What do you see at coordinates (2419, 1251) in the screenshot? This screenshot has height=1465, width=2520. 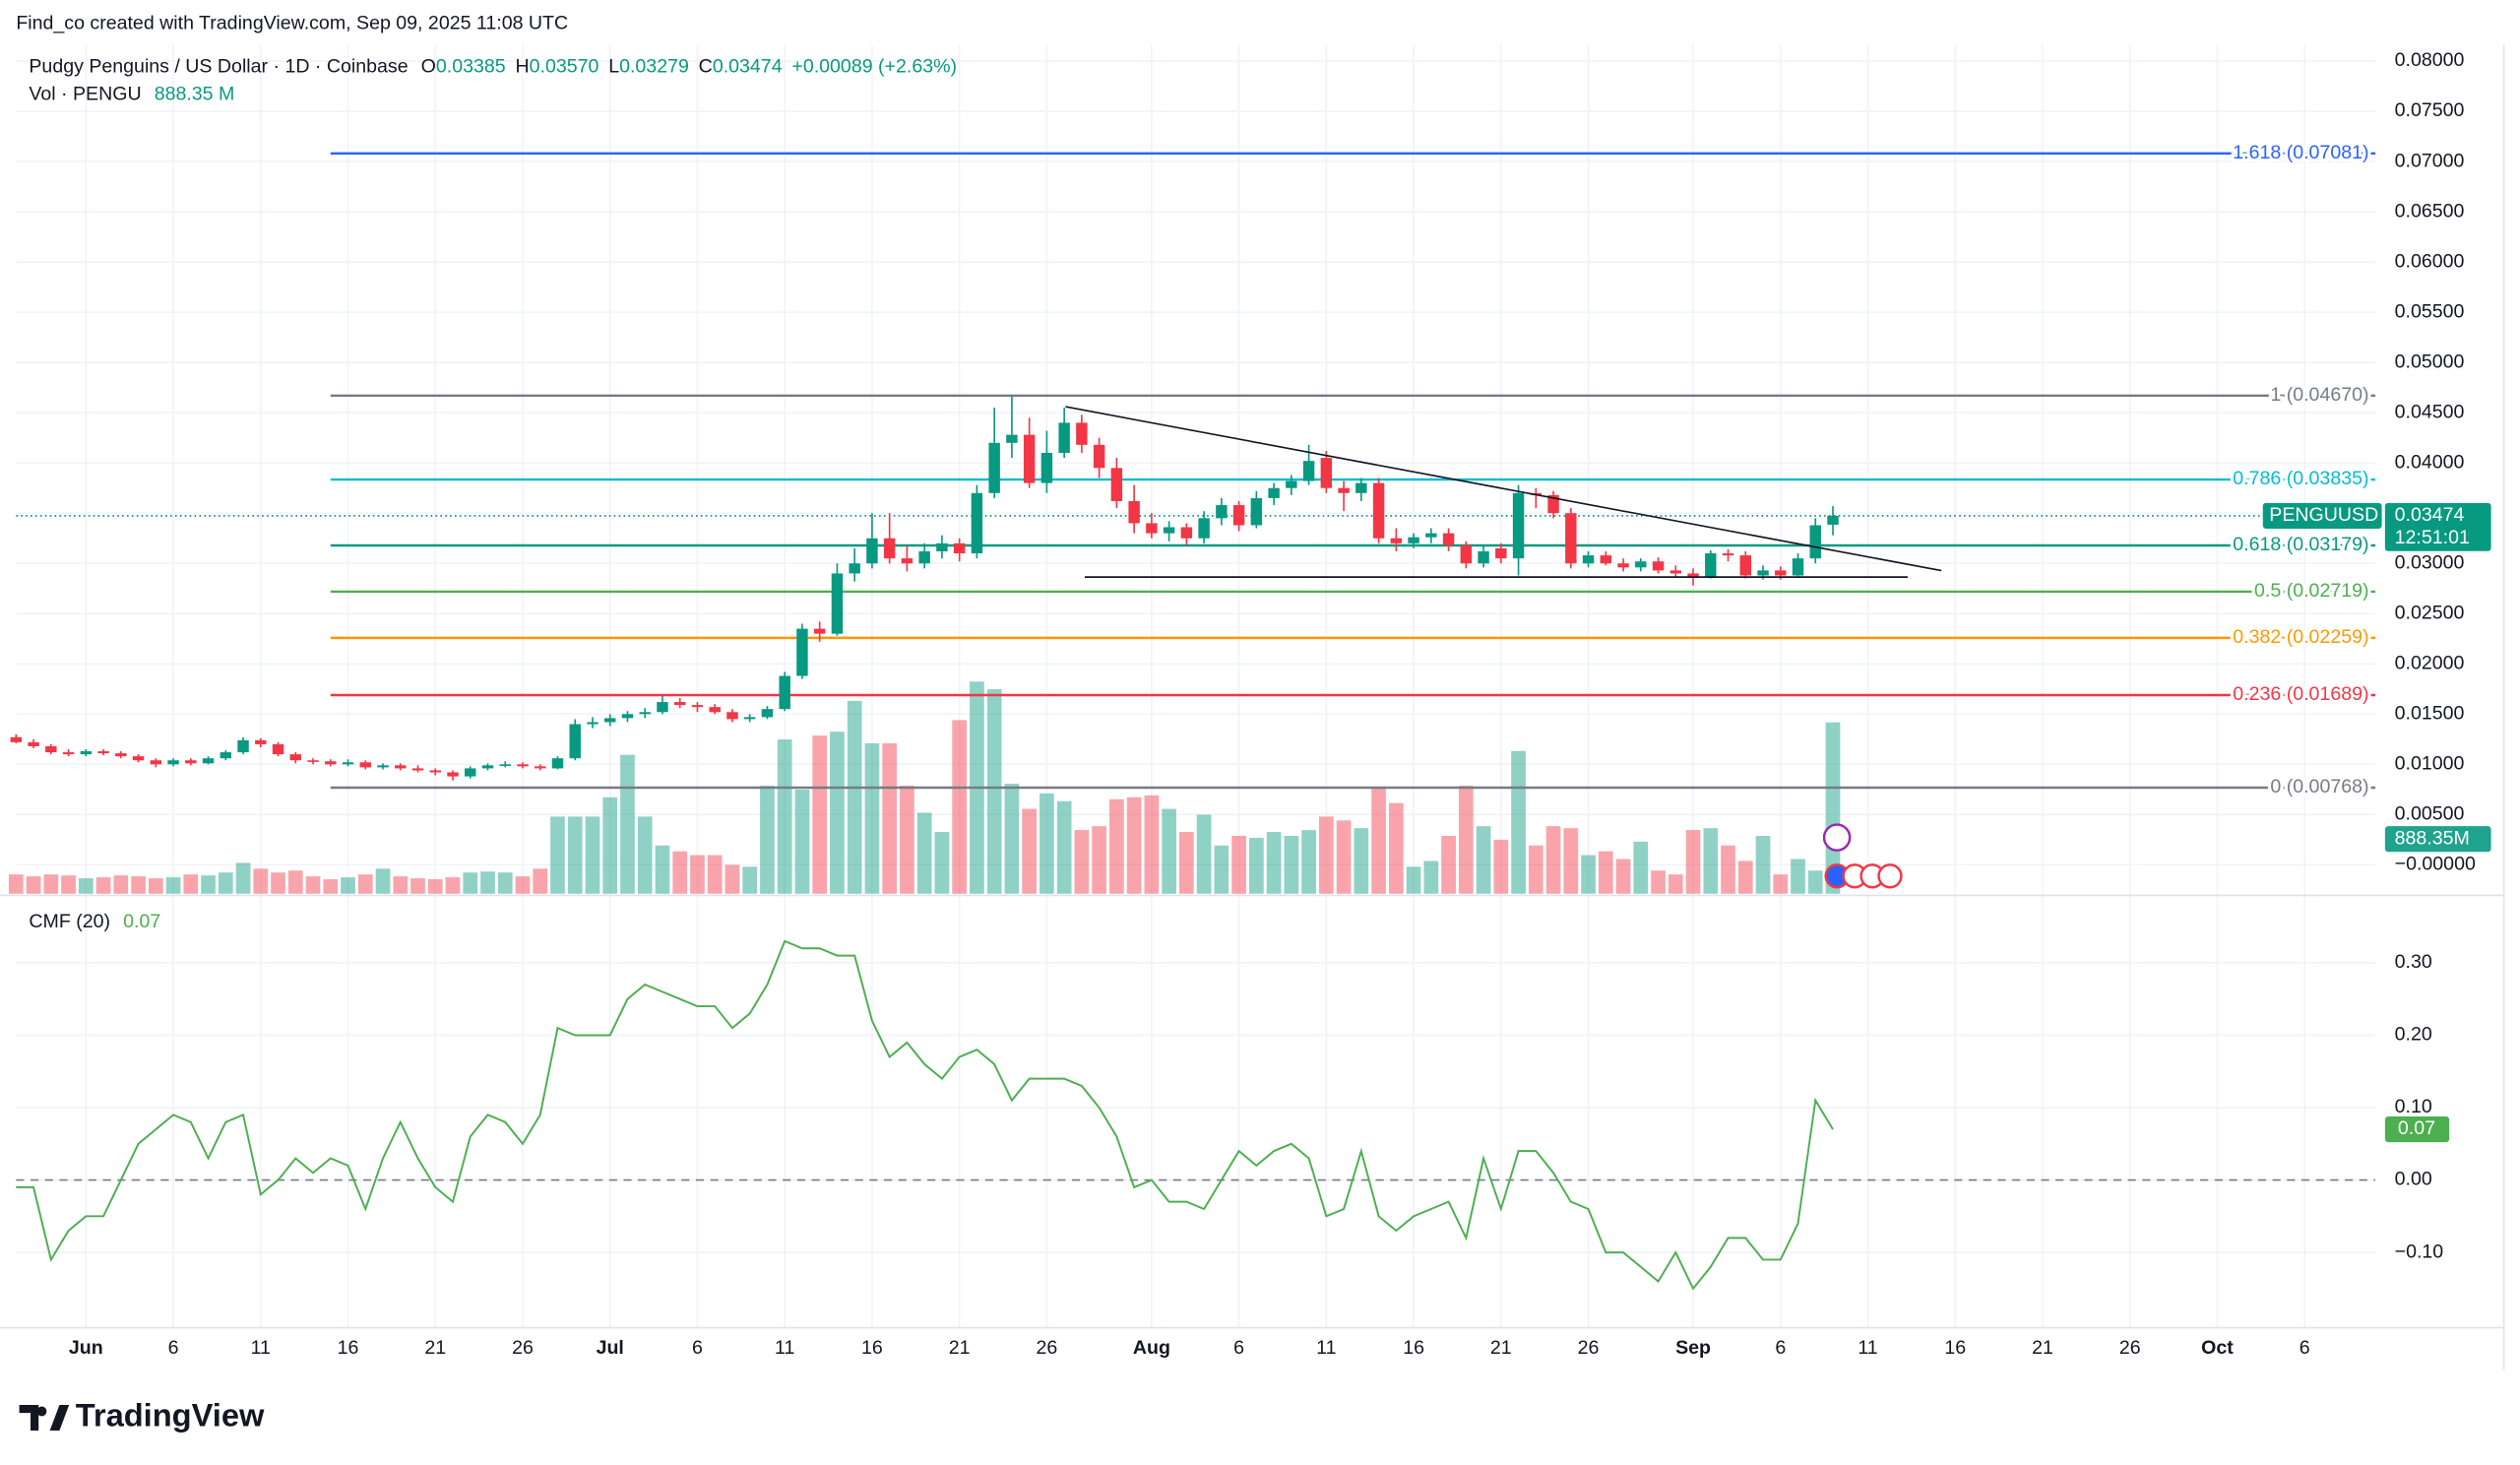 I see `y-tick-label: −0.10` at bounding box center [2419, 1251].